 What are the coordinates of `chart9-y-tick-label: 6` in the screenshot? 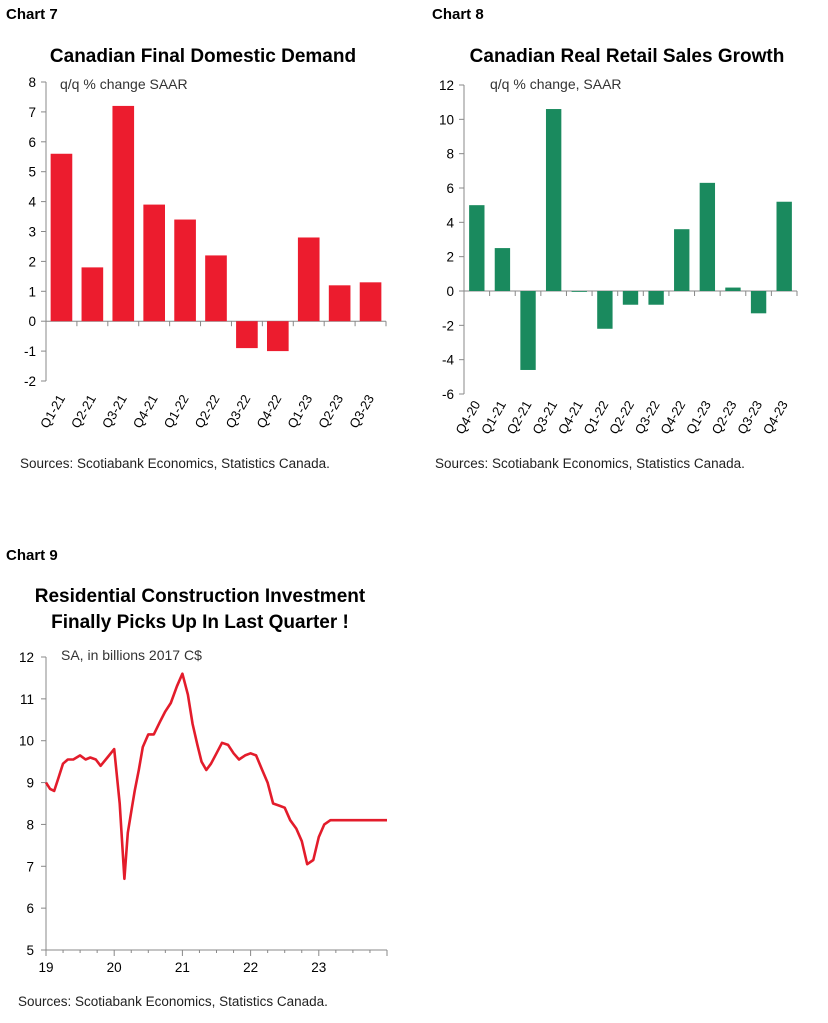 It's located at (30, 908).